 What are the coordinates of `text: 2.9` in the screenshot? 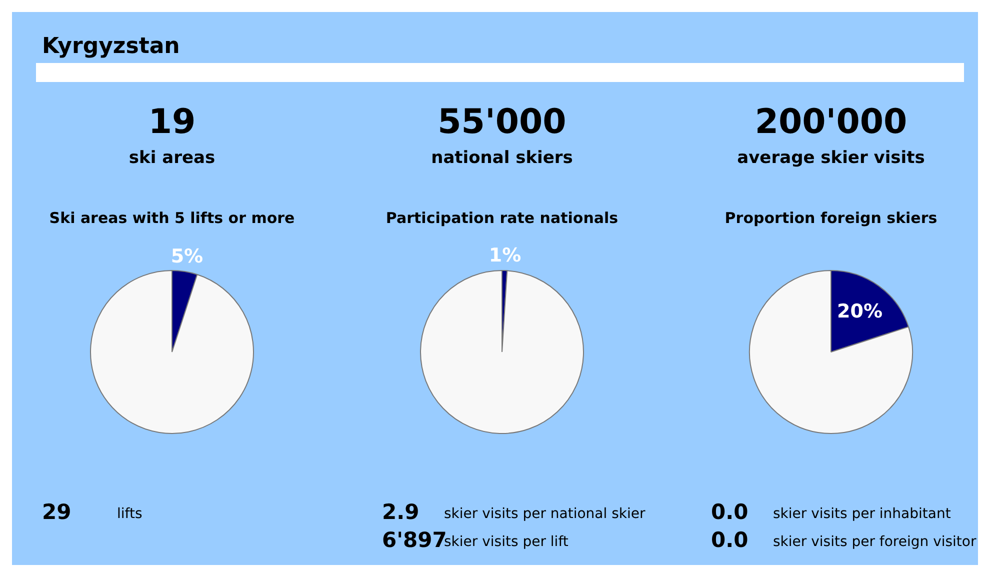 It's located at (401, 512).